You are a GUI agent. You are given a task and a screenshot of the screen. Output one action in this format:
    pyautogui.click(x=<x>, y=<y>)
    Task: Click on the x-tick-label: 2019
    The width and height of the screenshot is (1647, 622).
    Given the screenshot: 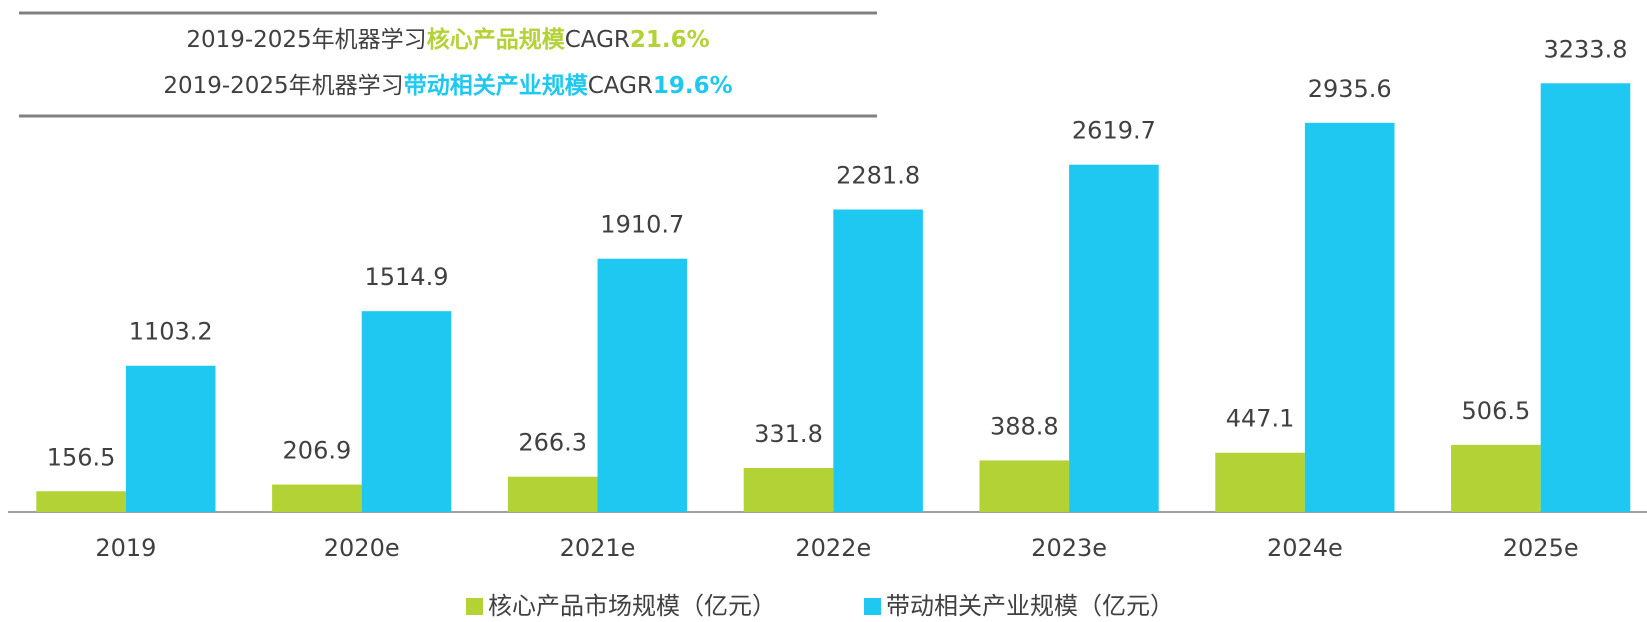 What is the action you would take?
    pyautogui.click(x=125, y=548)
    